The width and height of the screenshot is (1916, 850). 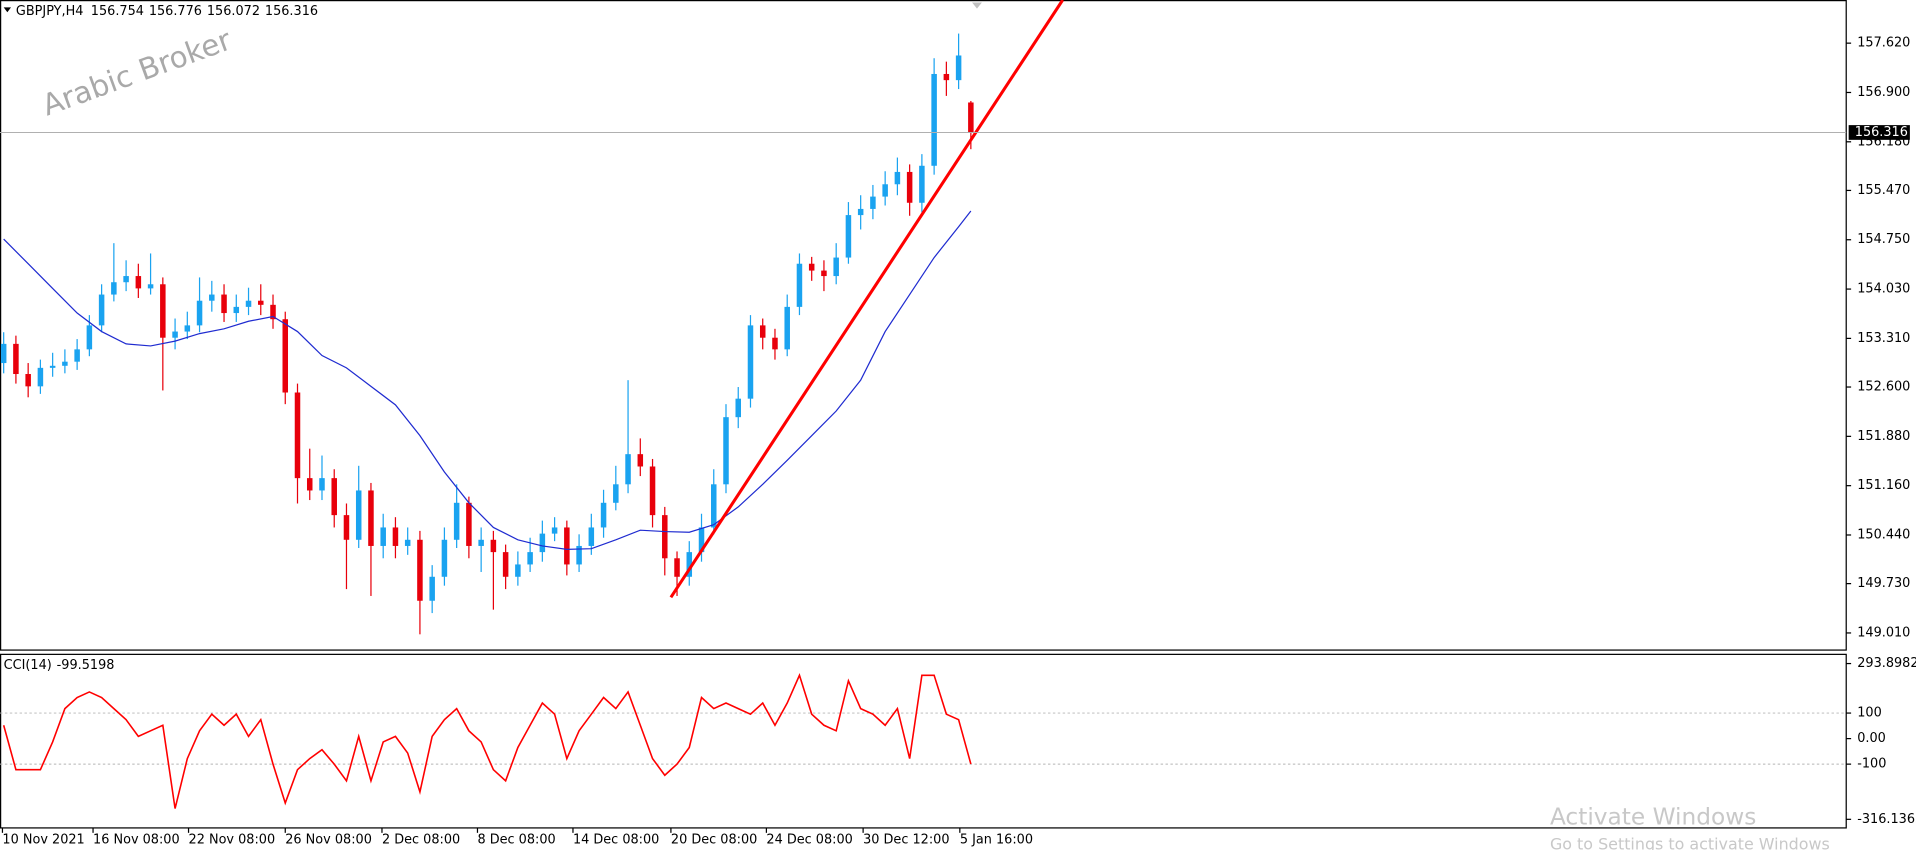 I want to click on high-value: 156.776, so click(x=175, y=11).